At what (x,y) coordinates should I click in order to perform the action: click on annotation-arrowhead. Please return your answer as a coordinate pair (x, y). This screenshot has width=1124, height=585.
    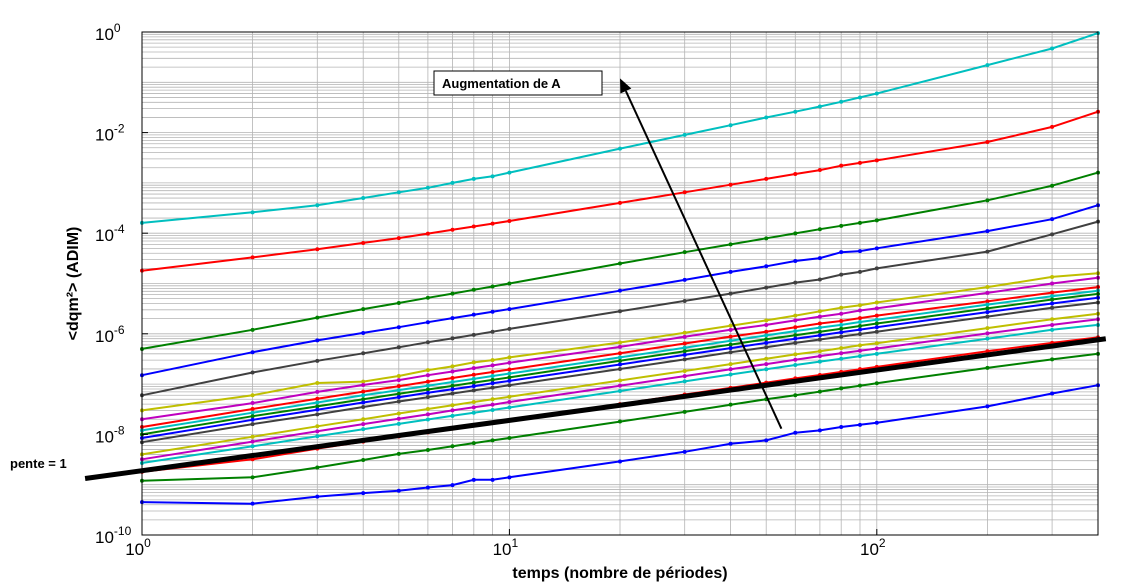
    Looking at the image, I should click on (626, 86).